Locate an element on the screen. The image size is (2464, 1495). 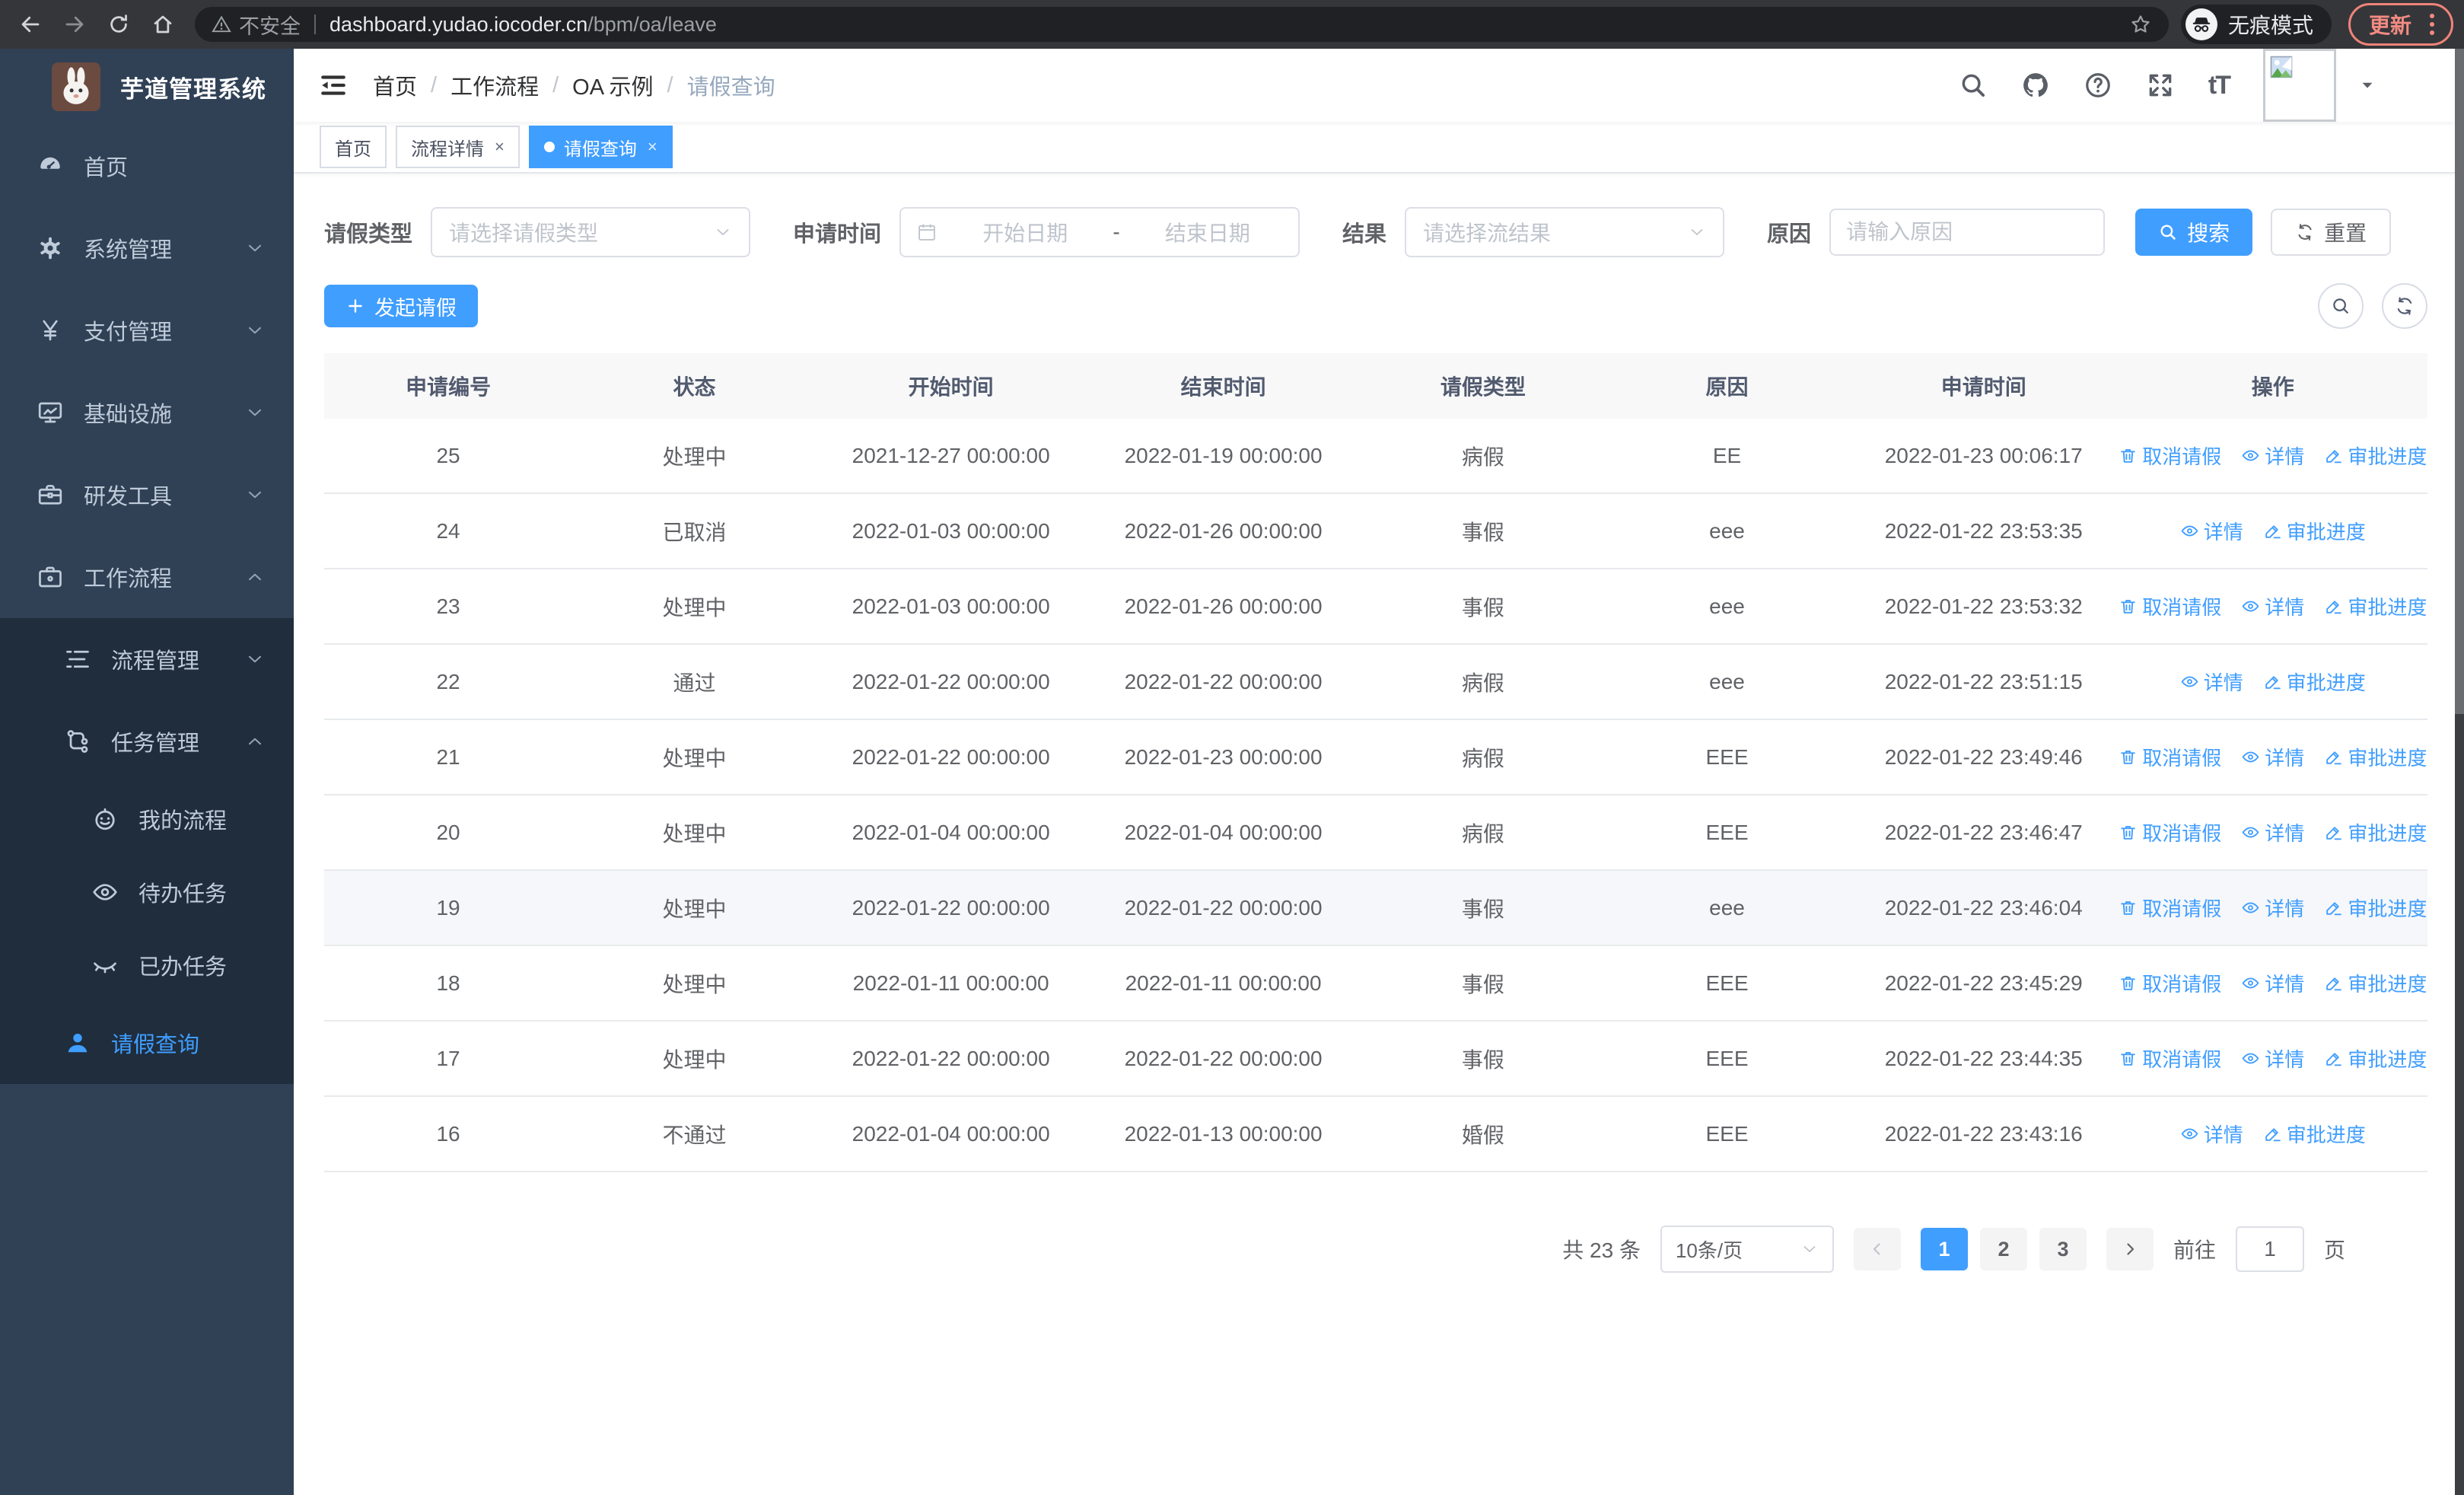
breadcrumb-item: 工作流程 is located at coordinates (495, 88).